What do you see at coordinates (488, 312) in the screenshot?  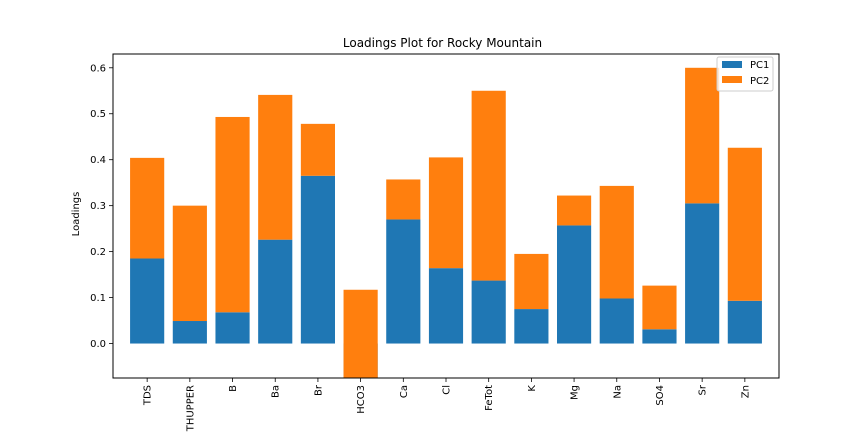 I see `bar-pc1-fetot` at bounding box center [488, 312].